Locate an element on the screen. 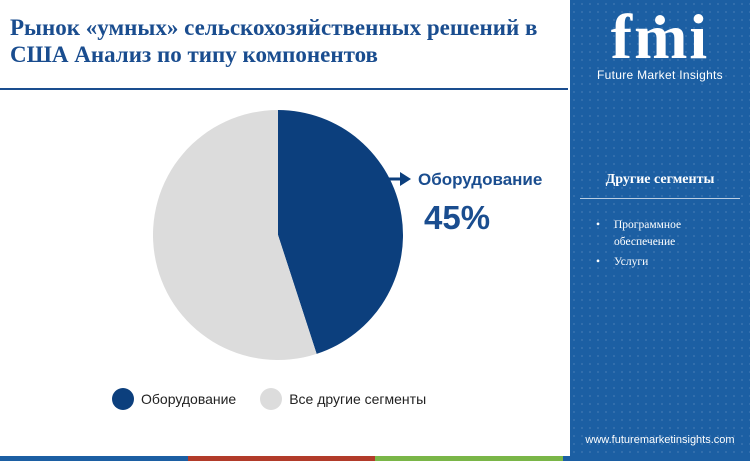  legend-item-other: Все другие сегменты is located at coordinates (343, 399).